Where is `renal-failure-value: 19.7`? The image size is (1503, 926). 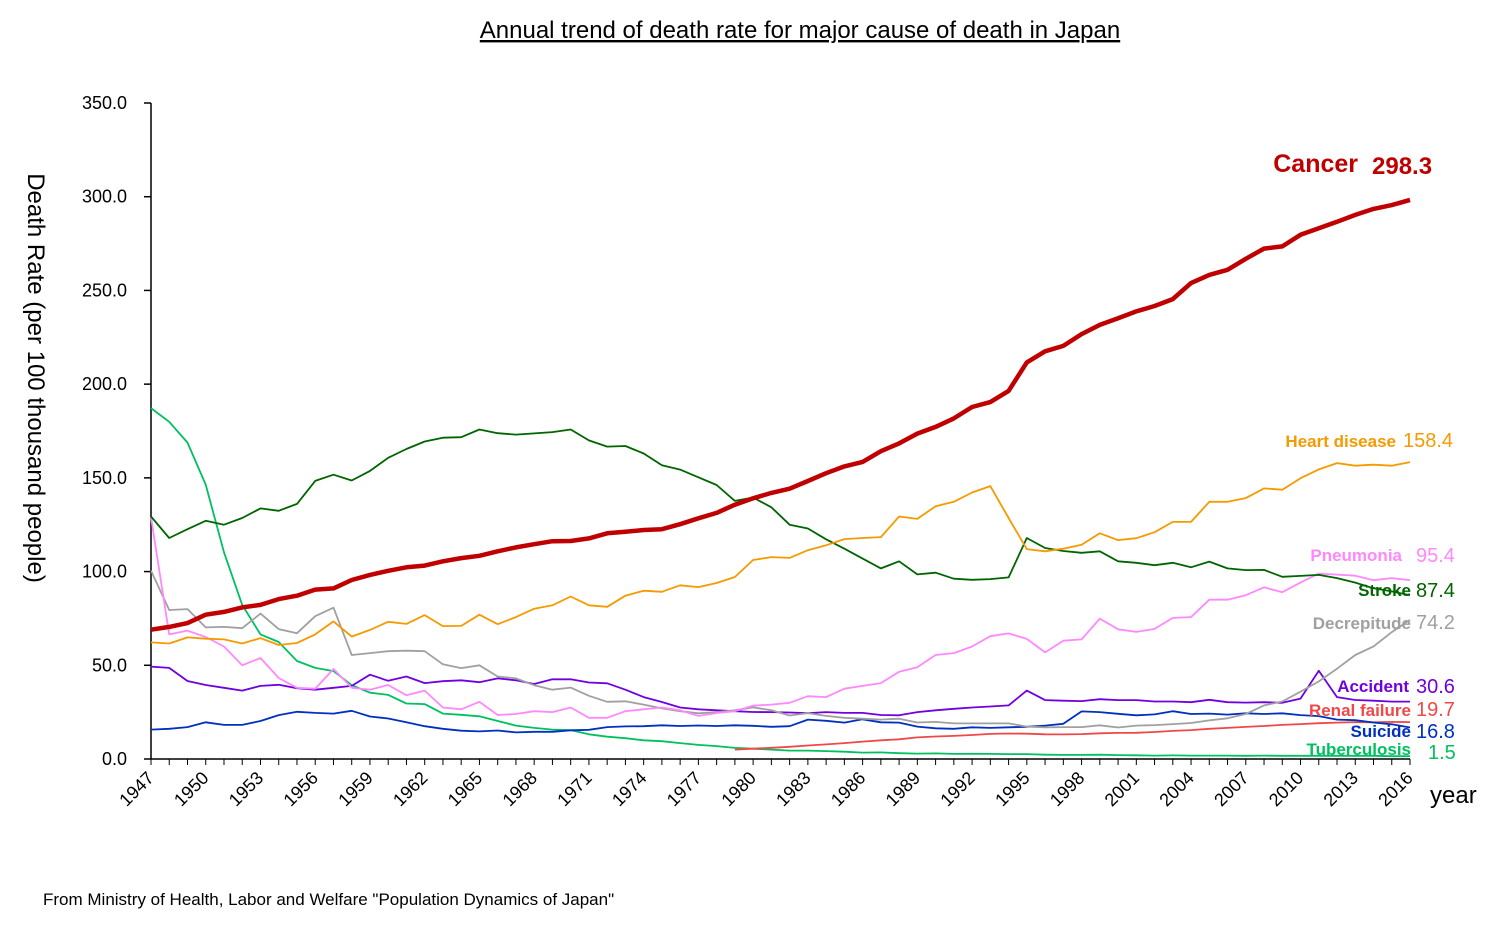 renal-failure-value: 19.7 is located at coordinates (1435, 710).